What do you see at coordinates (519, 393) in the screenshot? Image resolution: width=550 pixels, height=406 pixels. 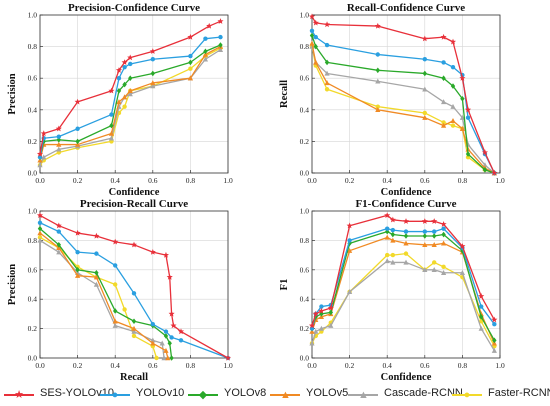 I see `legend-label: Faster-RCNN` at bounding box center [519, 393].